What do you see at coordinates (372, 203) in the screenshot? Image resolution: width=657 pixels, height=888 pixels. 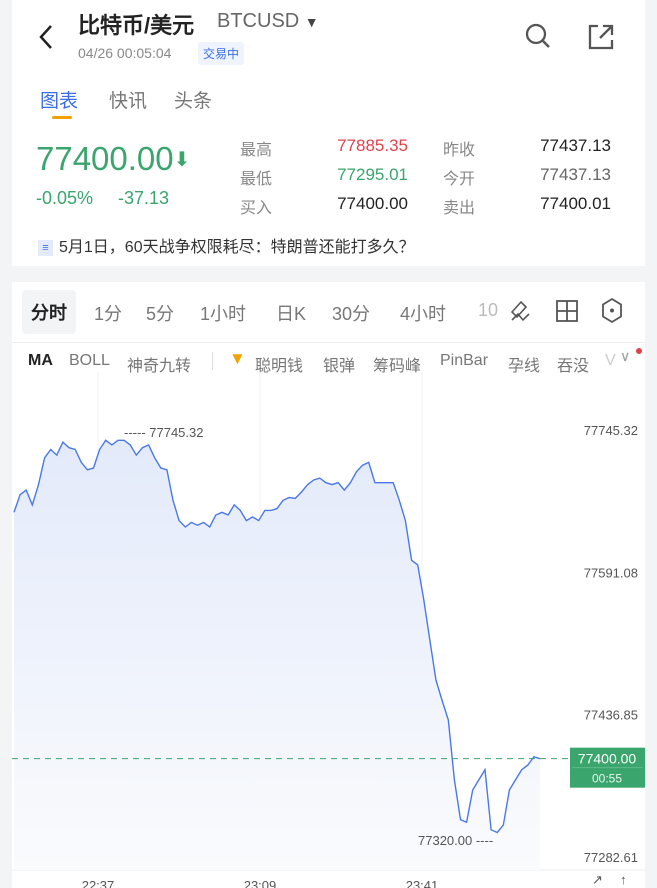 I see `stat-value: 77400.00` at bounding box center [372, 203].